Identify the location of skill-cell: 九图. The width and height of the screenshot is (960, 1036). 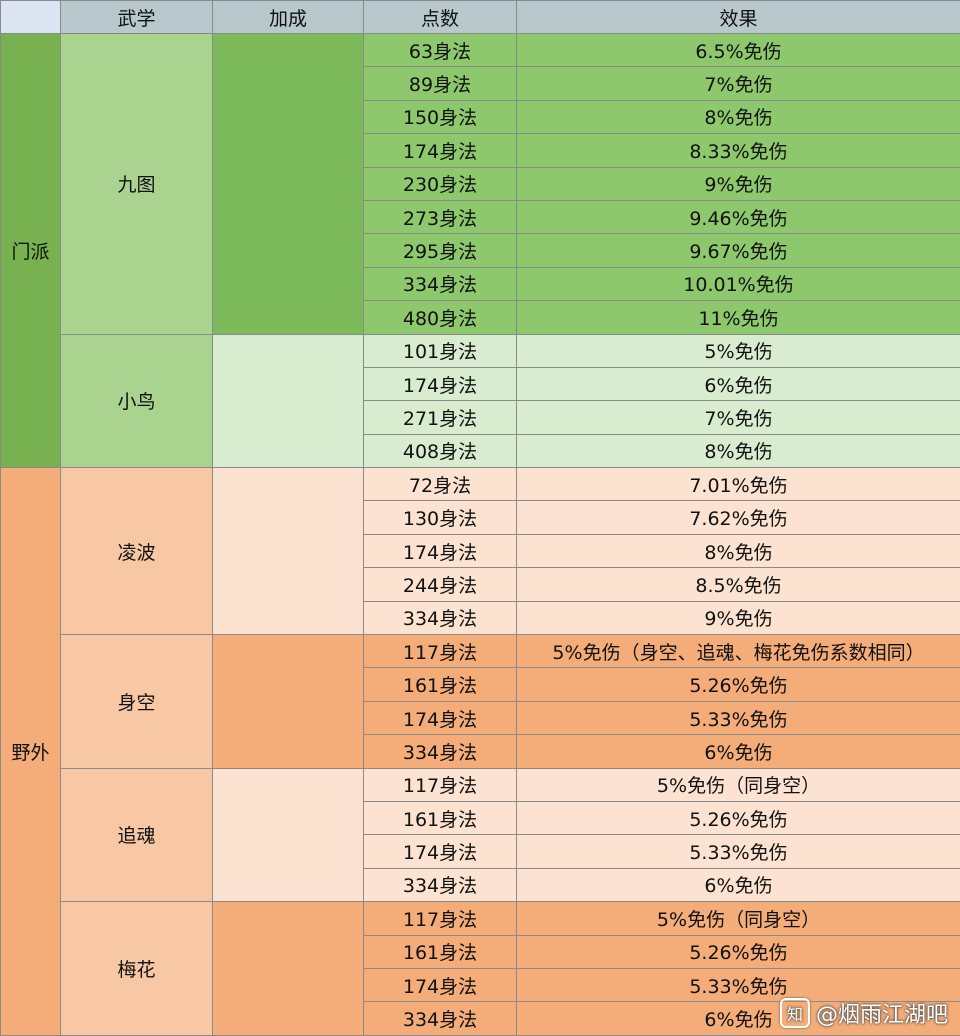
(137, 184).